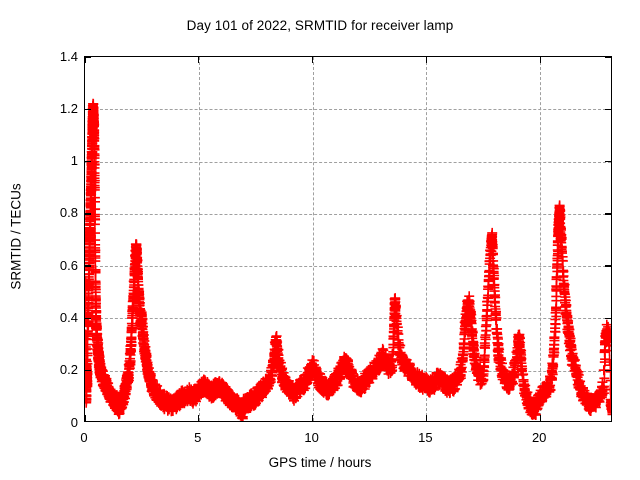 This screenshot has width=640, height=480. What do you see at coordinates (68, 317) in the screenshot?
I see `y-tick-label: 0.4` at bounding box center [68, 317].